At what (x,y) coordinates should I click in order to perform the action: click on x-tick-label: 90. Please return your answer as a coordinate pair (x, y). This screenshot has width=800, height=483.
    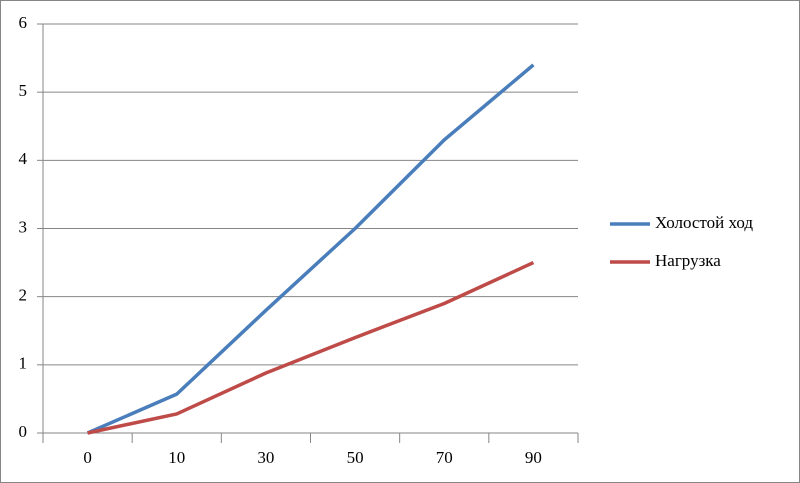
    Looking at the image, I should click on (533, 457).